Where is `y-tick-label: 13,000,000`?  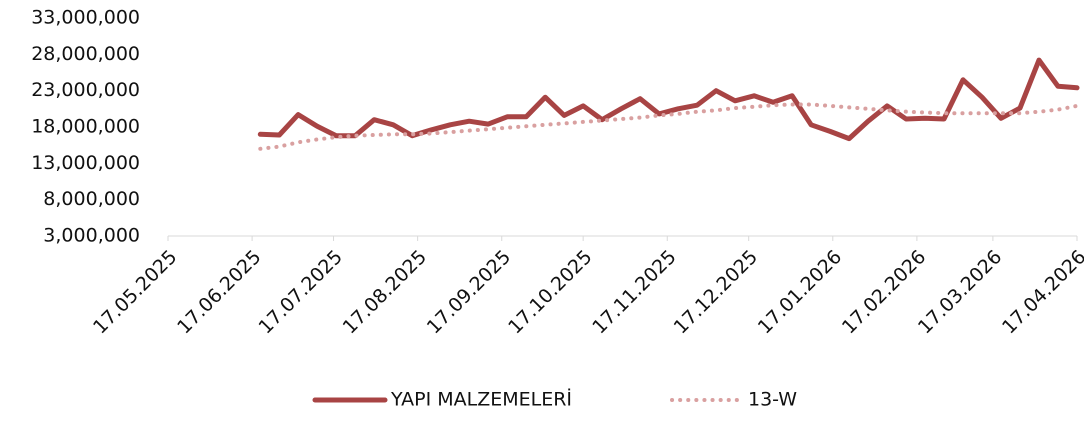
y-tick-label: 13,000,000 is located at coordinates (85, 163).